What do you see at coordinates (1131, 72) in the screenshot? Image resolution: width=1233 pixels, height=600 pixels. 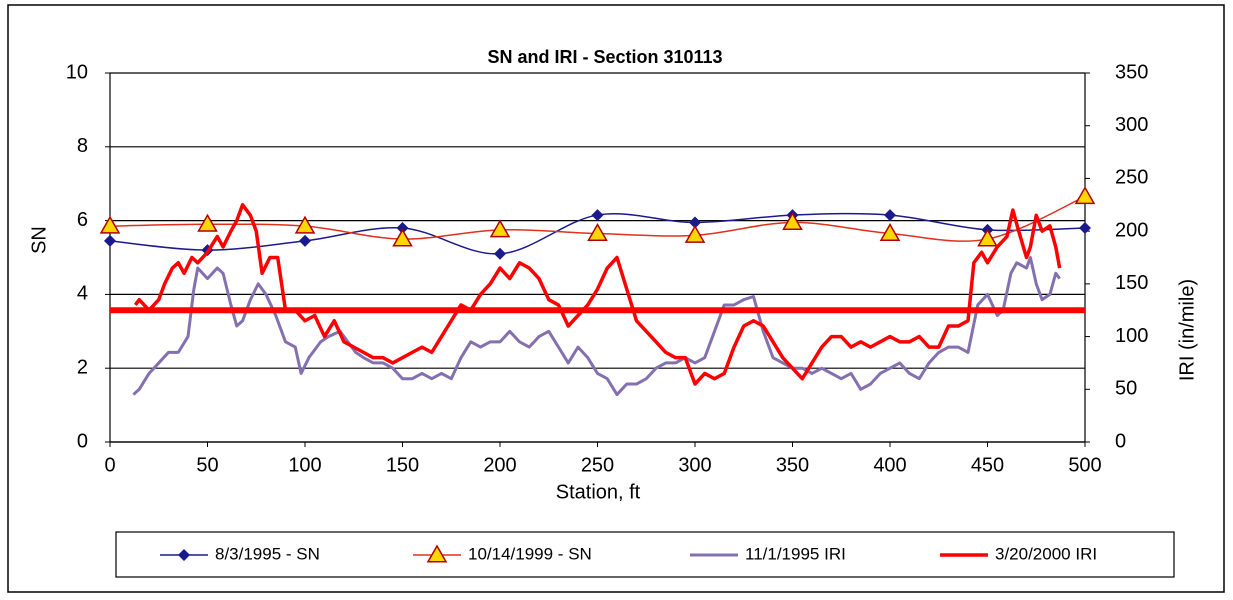 I see `y2-tick-label: 350` at bounding box center [1131, 72].